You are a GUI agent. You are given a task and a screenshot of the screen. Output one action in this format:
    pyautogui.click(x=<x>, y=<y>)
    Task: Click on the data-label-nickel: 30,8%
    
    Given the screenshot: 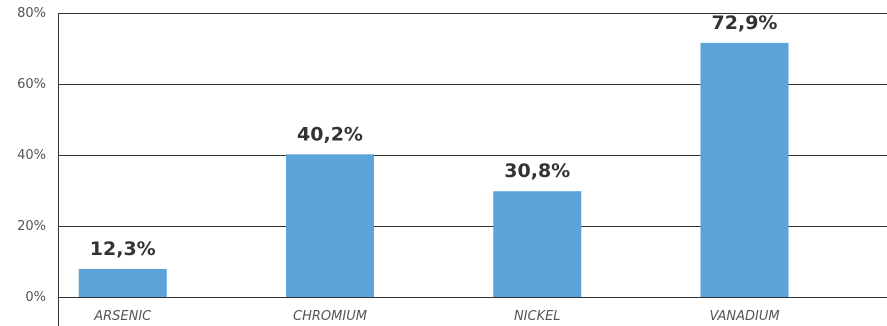 What is the action you would take?
    pyautogui.click(x=537, y=171)
    